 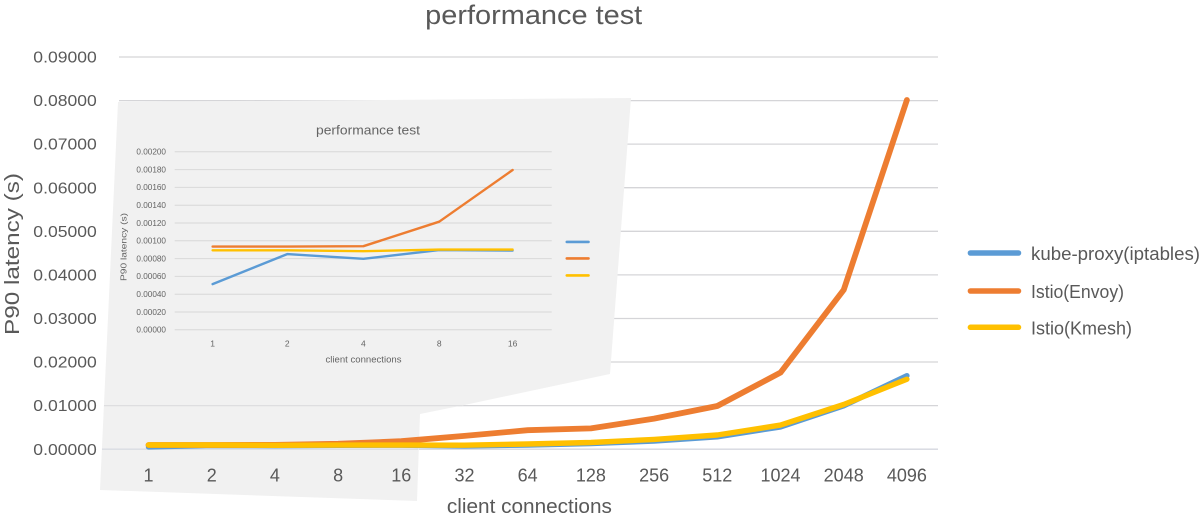 I want to click on svg-text: Istio(Envoy), so click(x=1077, y=292).